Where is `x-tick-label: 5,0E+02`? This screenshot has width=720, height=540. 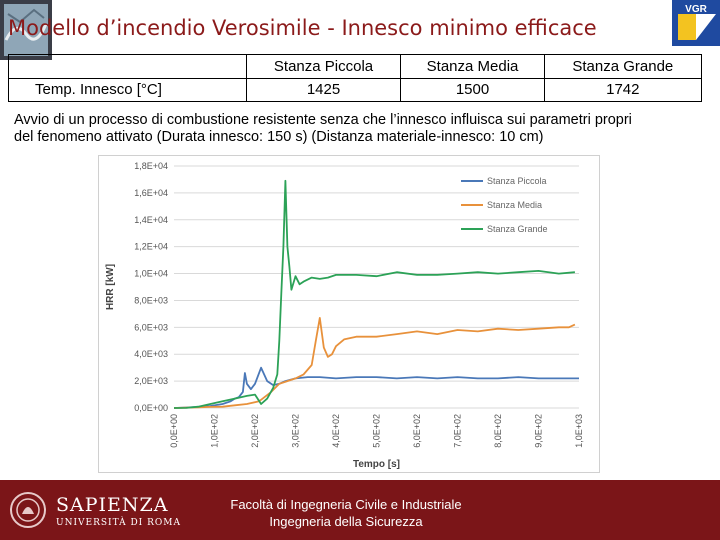 x-tick-label: 5,0E+02 is located at coordinates (377, 431).